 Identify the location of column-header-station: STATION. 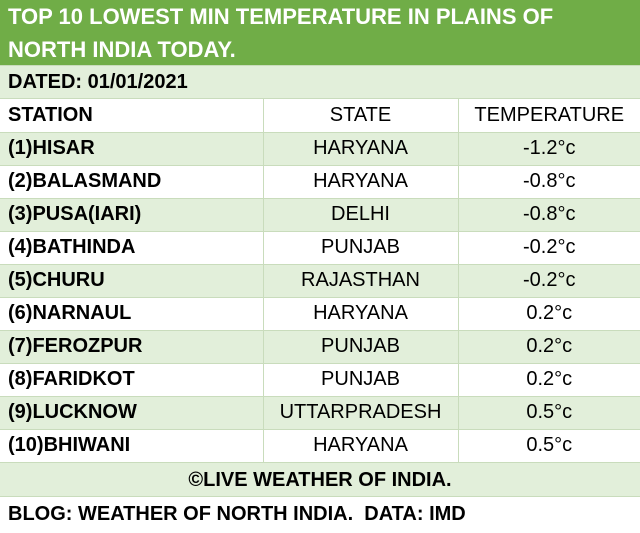
(131, 116).